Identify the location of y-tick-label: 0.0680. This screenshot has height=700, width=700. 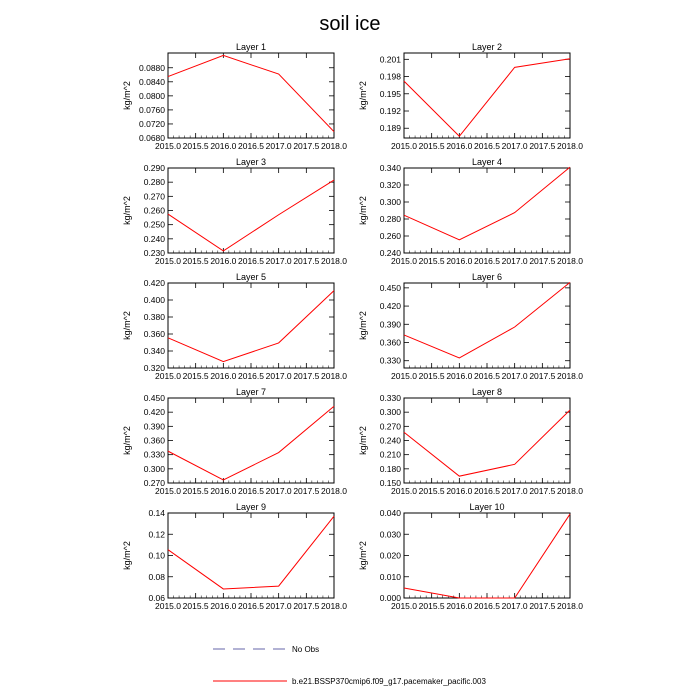
(152, 138).